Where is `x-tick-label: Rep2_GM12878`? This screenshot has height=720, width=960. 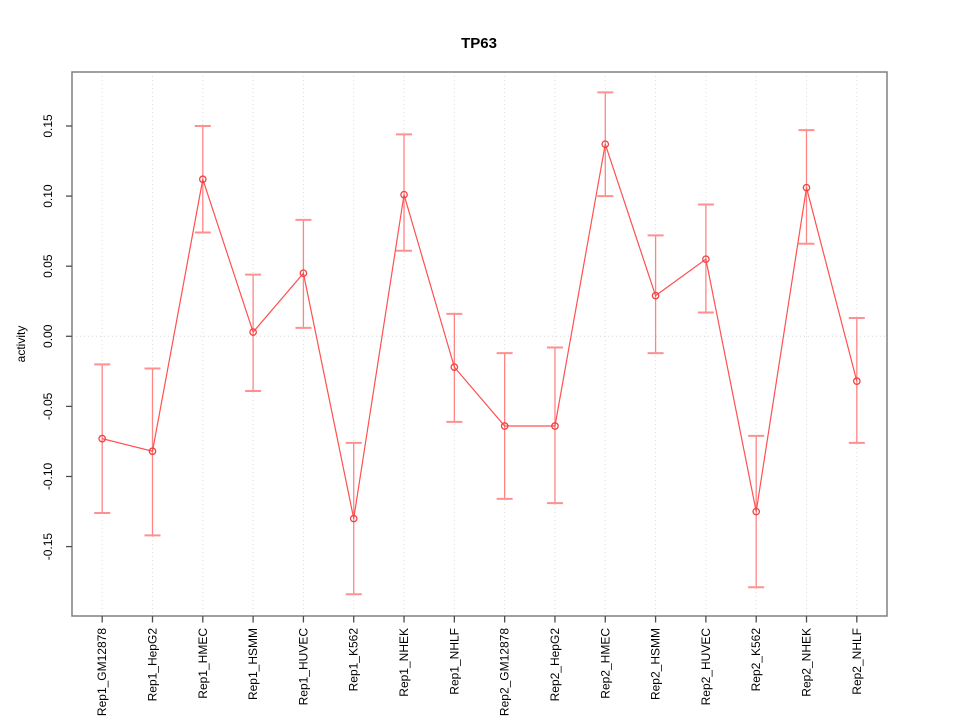 x-tick-label: Rep2_GM12878 is located at coordinates (505, 672).